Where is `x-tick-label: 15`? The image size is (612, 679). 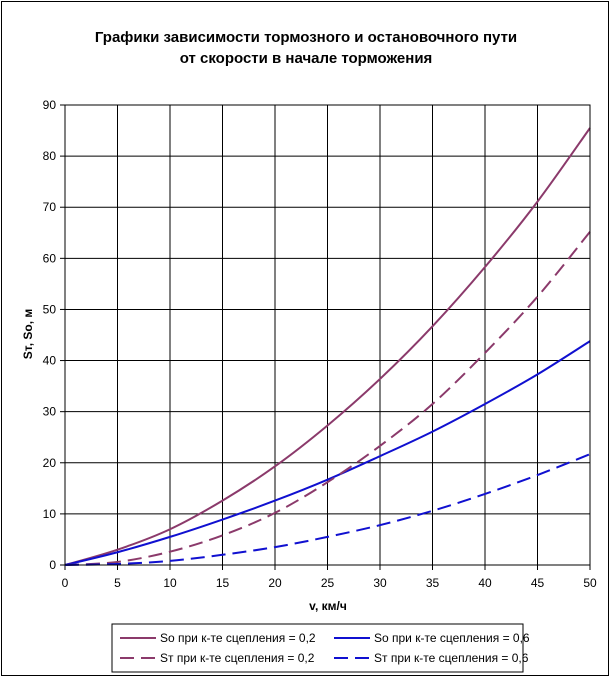
x-tick-label: 15 is located at coordinates (223, 583).